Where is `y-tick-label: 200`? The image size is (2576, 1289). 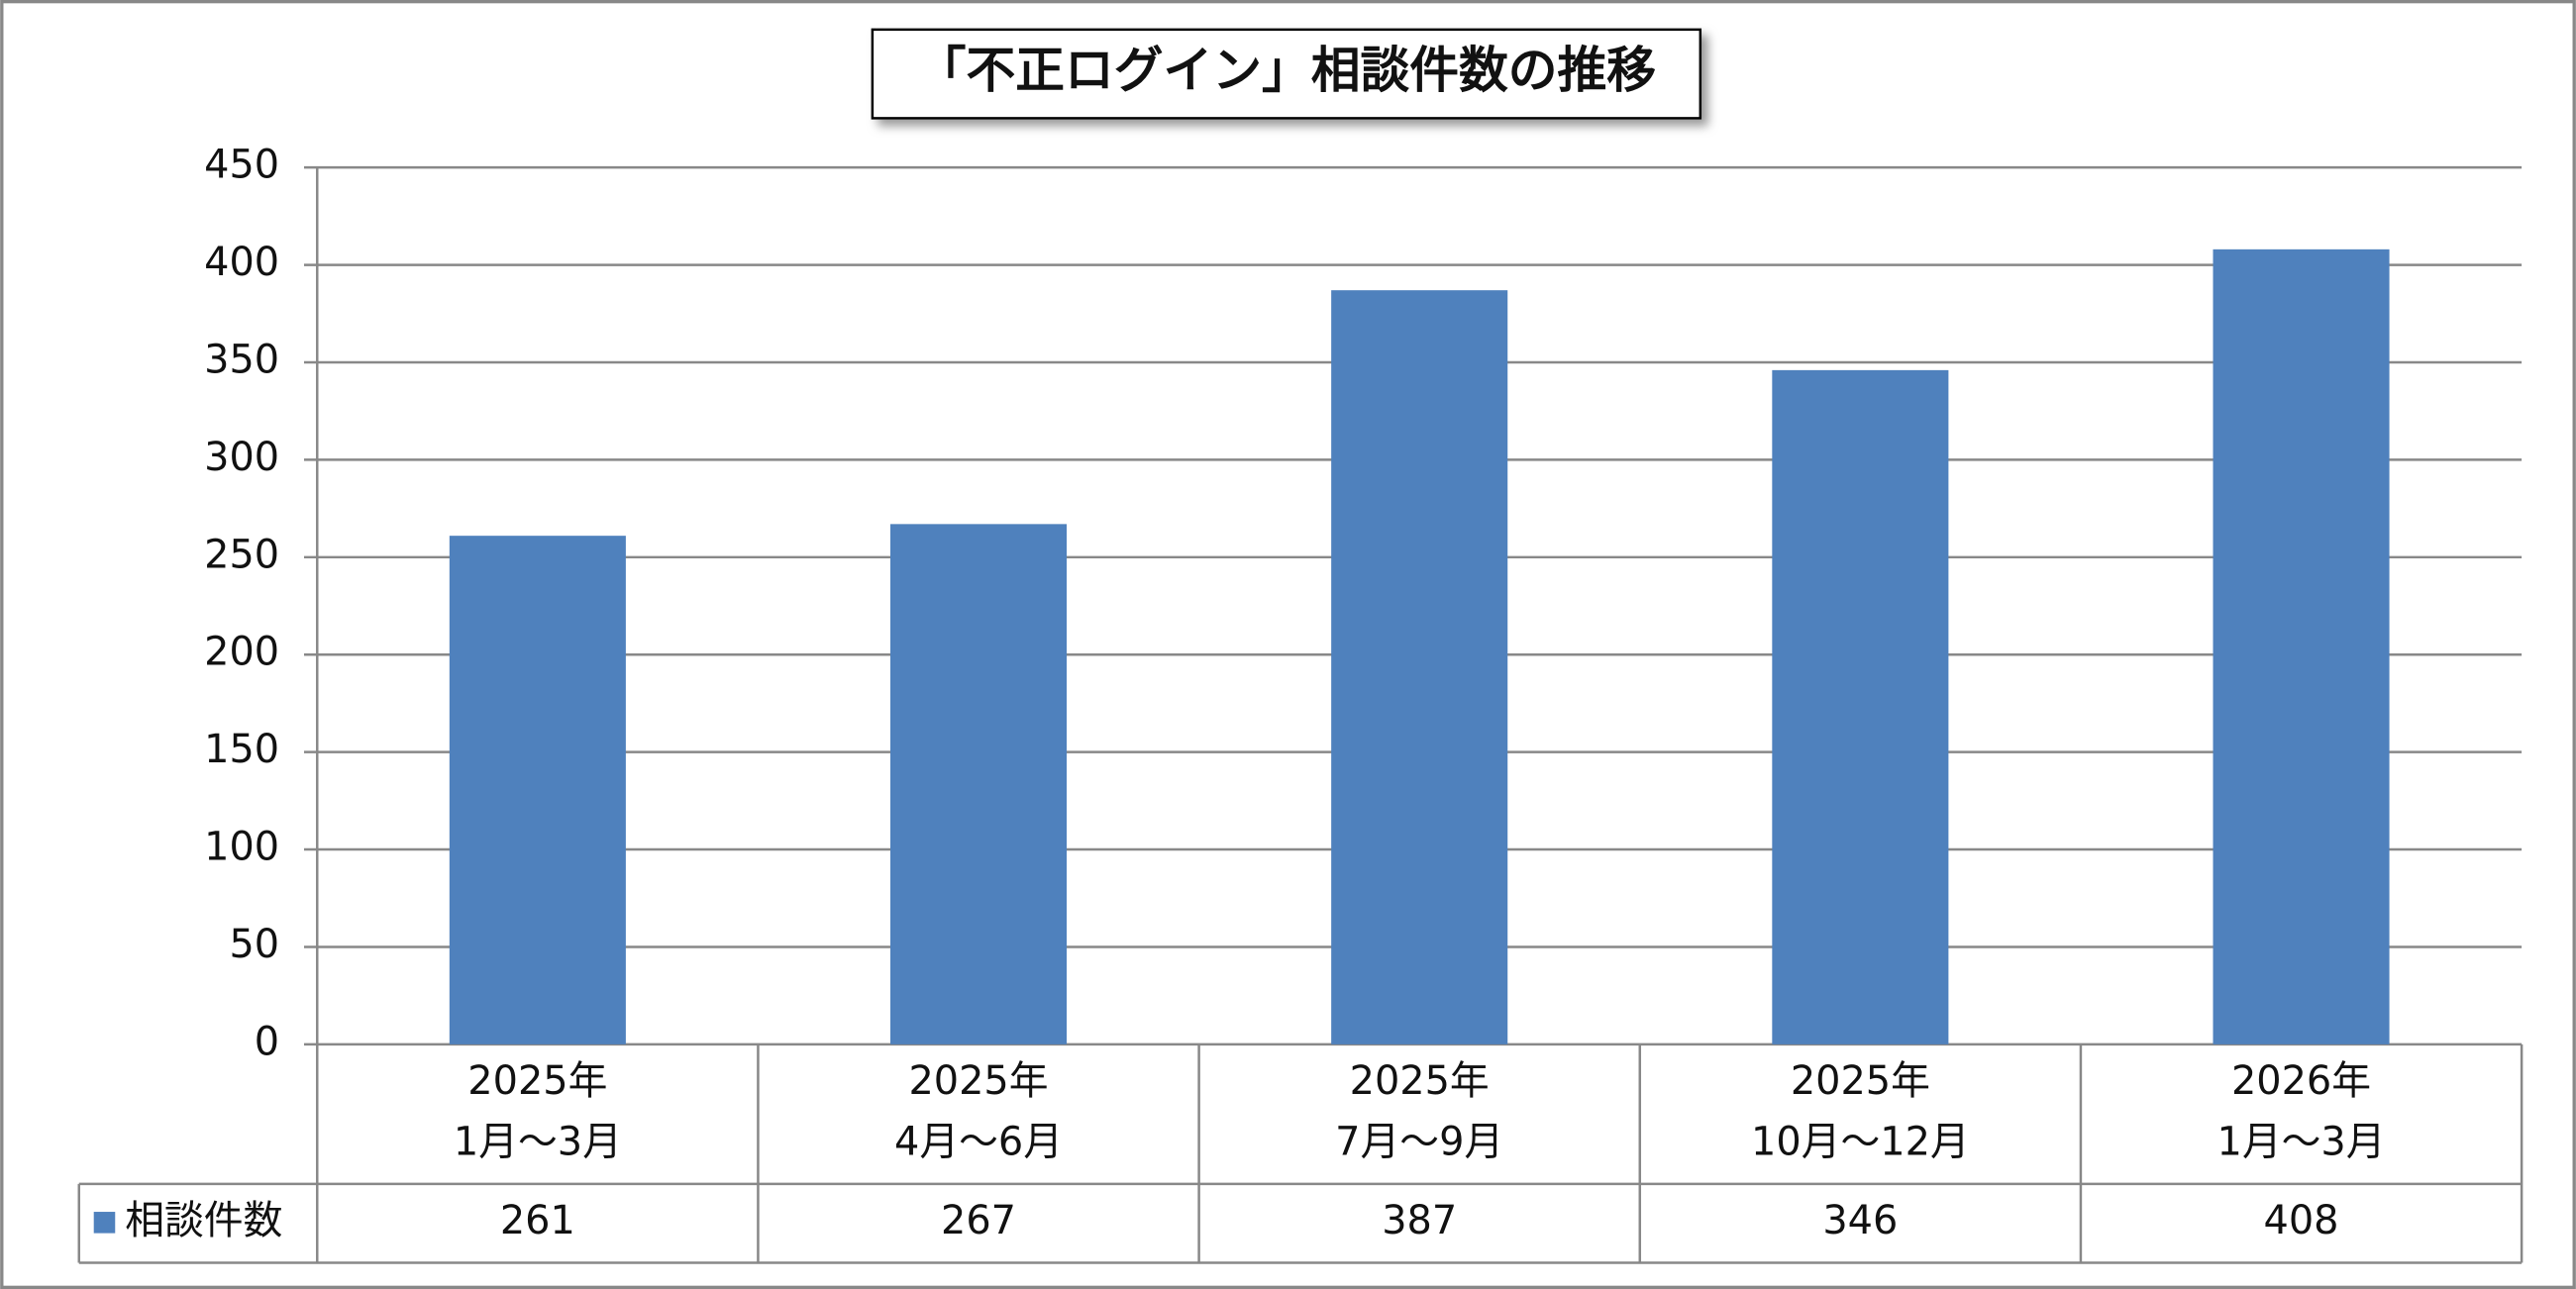
y-tick-label: 200 is located at coordinates (241, 652).